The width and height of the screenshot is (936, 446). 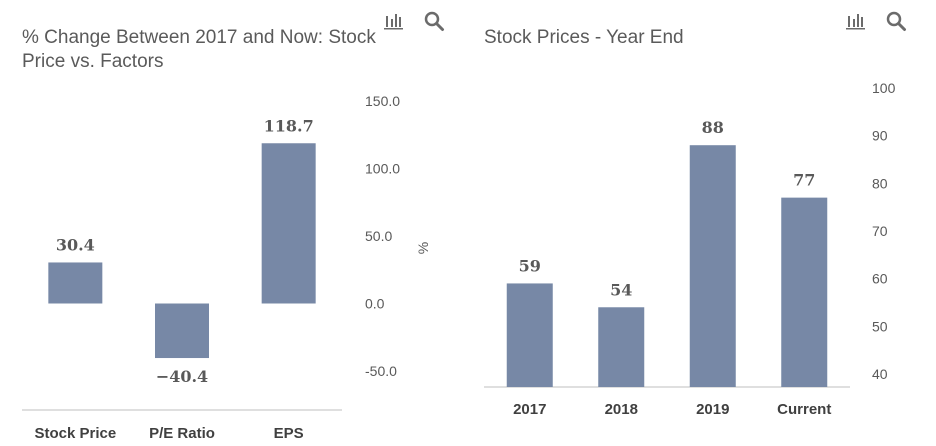 What do you see at coordinates (199, 37) in the screenshot?
I see `chart-title-line-1: % Change Between 2017 and Now: Stock` at bounding box center [199, 37].